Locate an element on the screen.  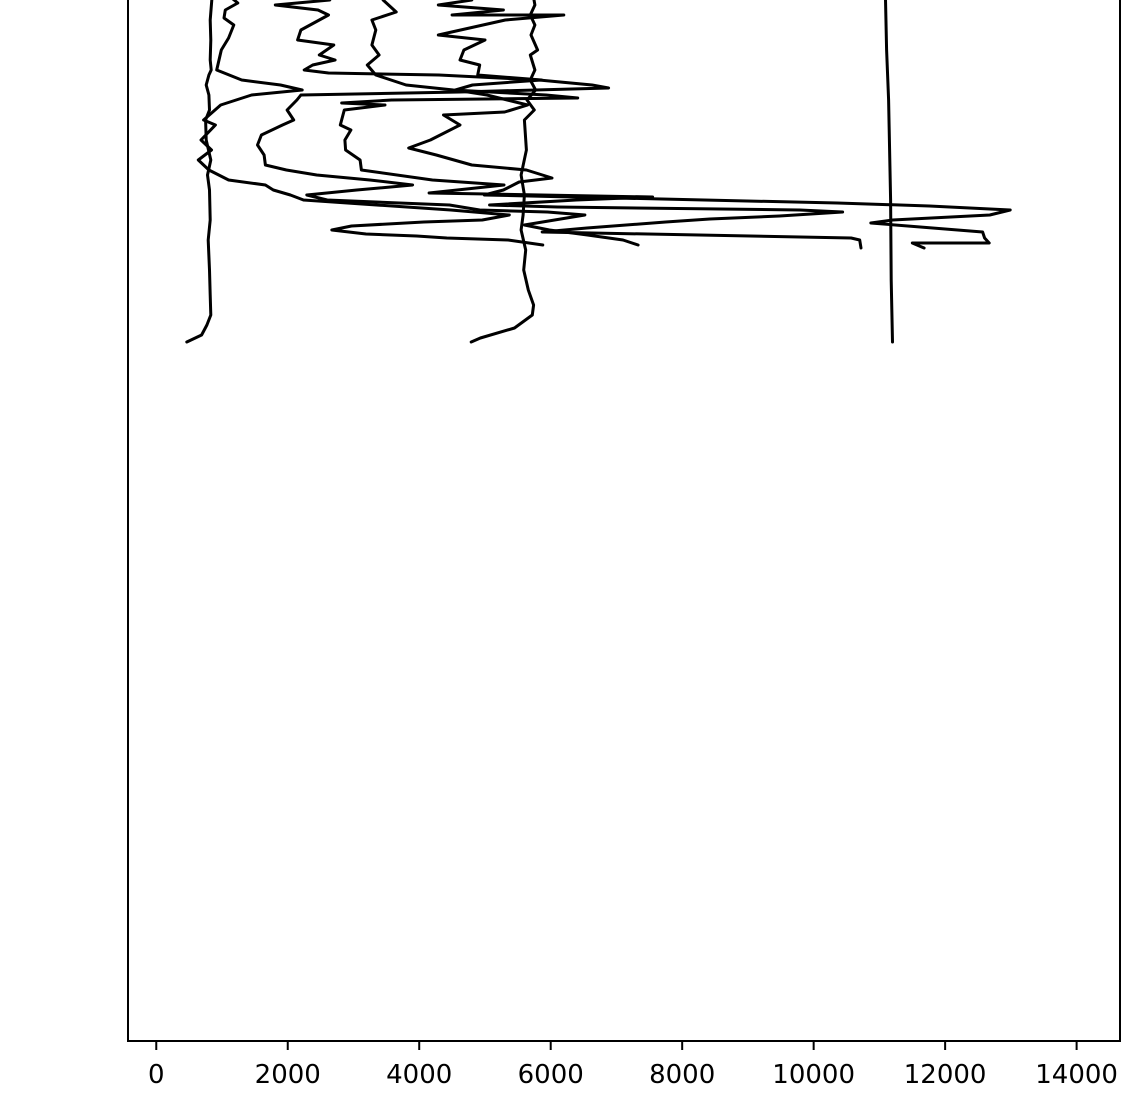
x-tick-label-8000: 8000 is located at coordinates (682, 1075).